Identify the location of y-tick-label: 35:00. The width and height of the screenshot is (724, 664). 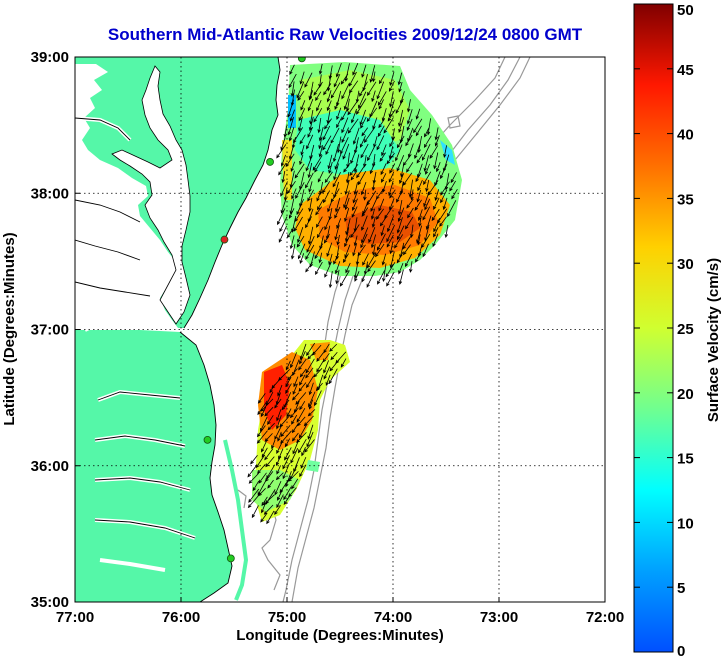
(50, 602).